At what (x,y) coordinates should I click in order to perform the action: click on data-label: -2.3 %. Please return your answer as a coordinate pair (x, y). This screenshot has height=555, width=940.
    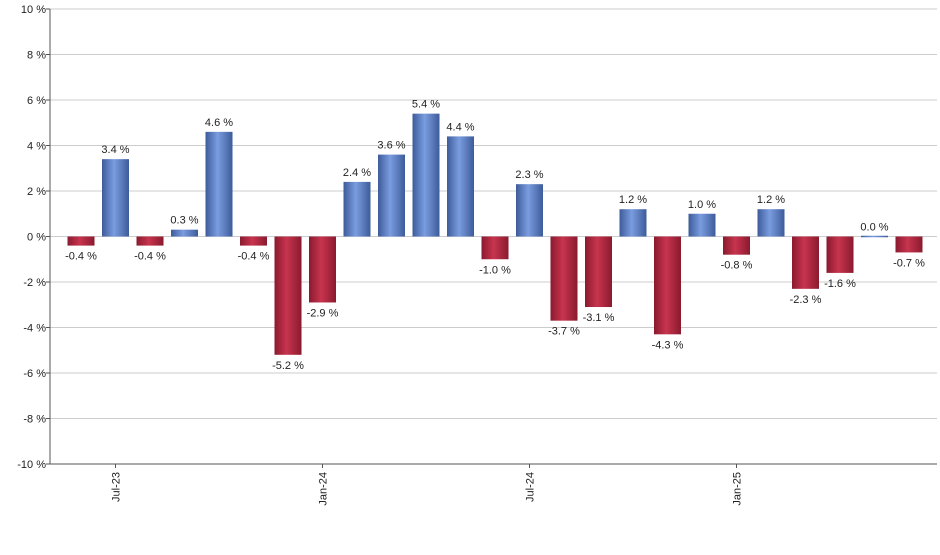
    Looking at the image, I should click on (806, 300).